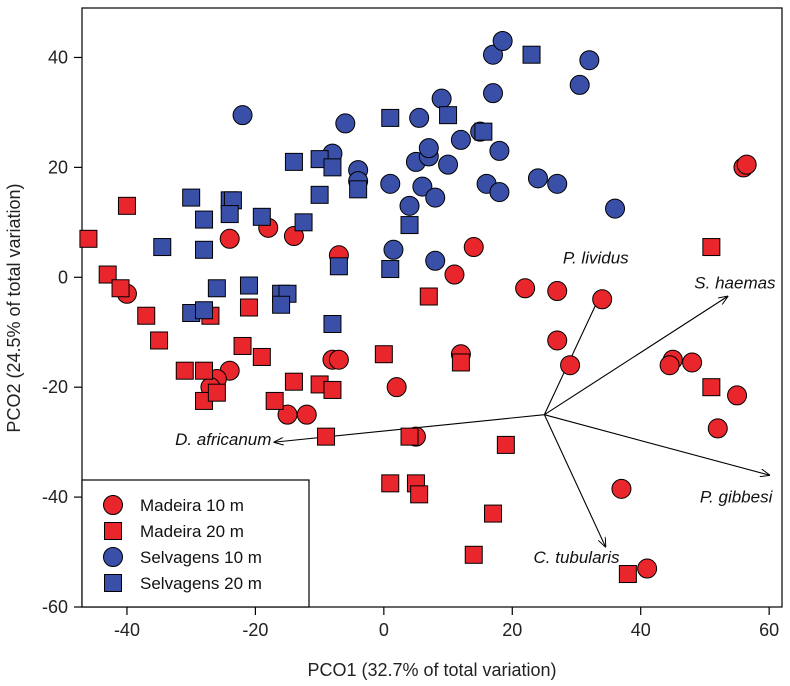 This screenshot has width=790, height=686. Describe the element at coordinates (201, 557) in the screenshot. I see `legend-label: Selvagens 10 m` at that location.